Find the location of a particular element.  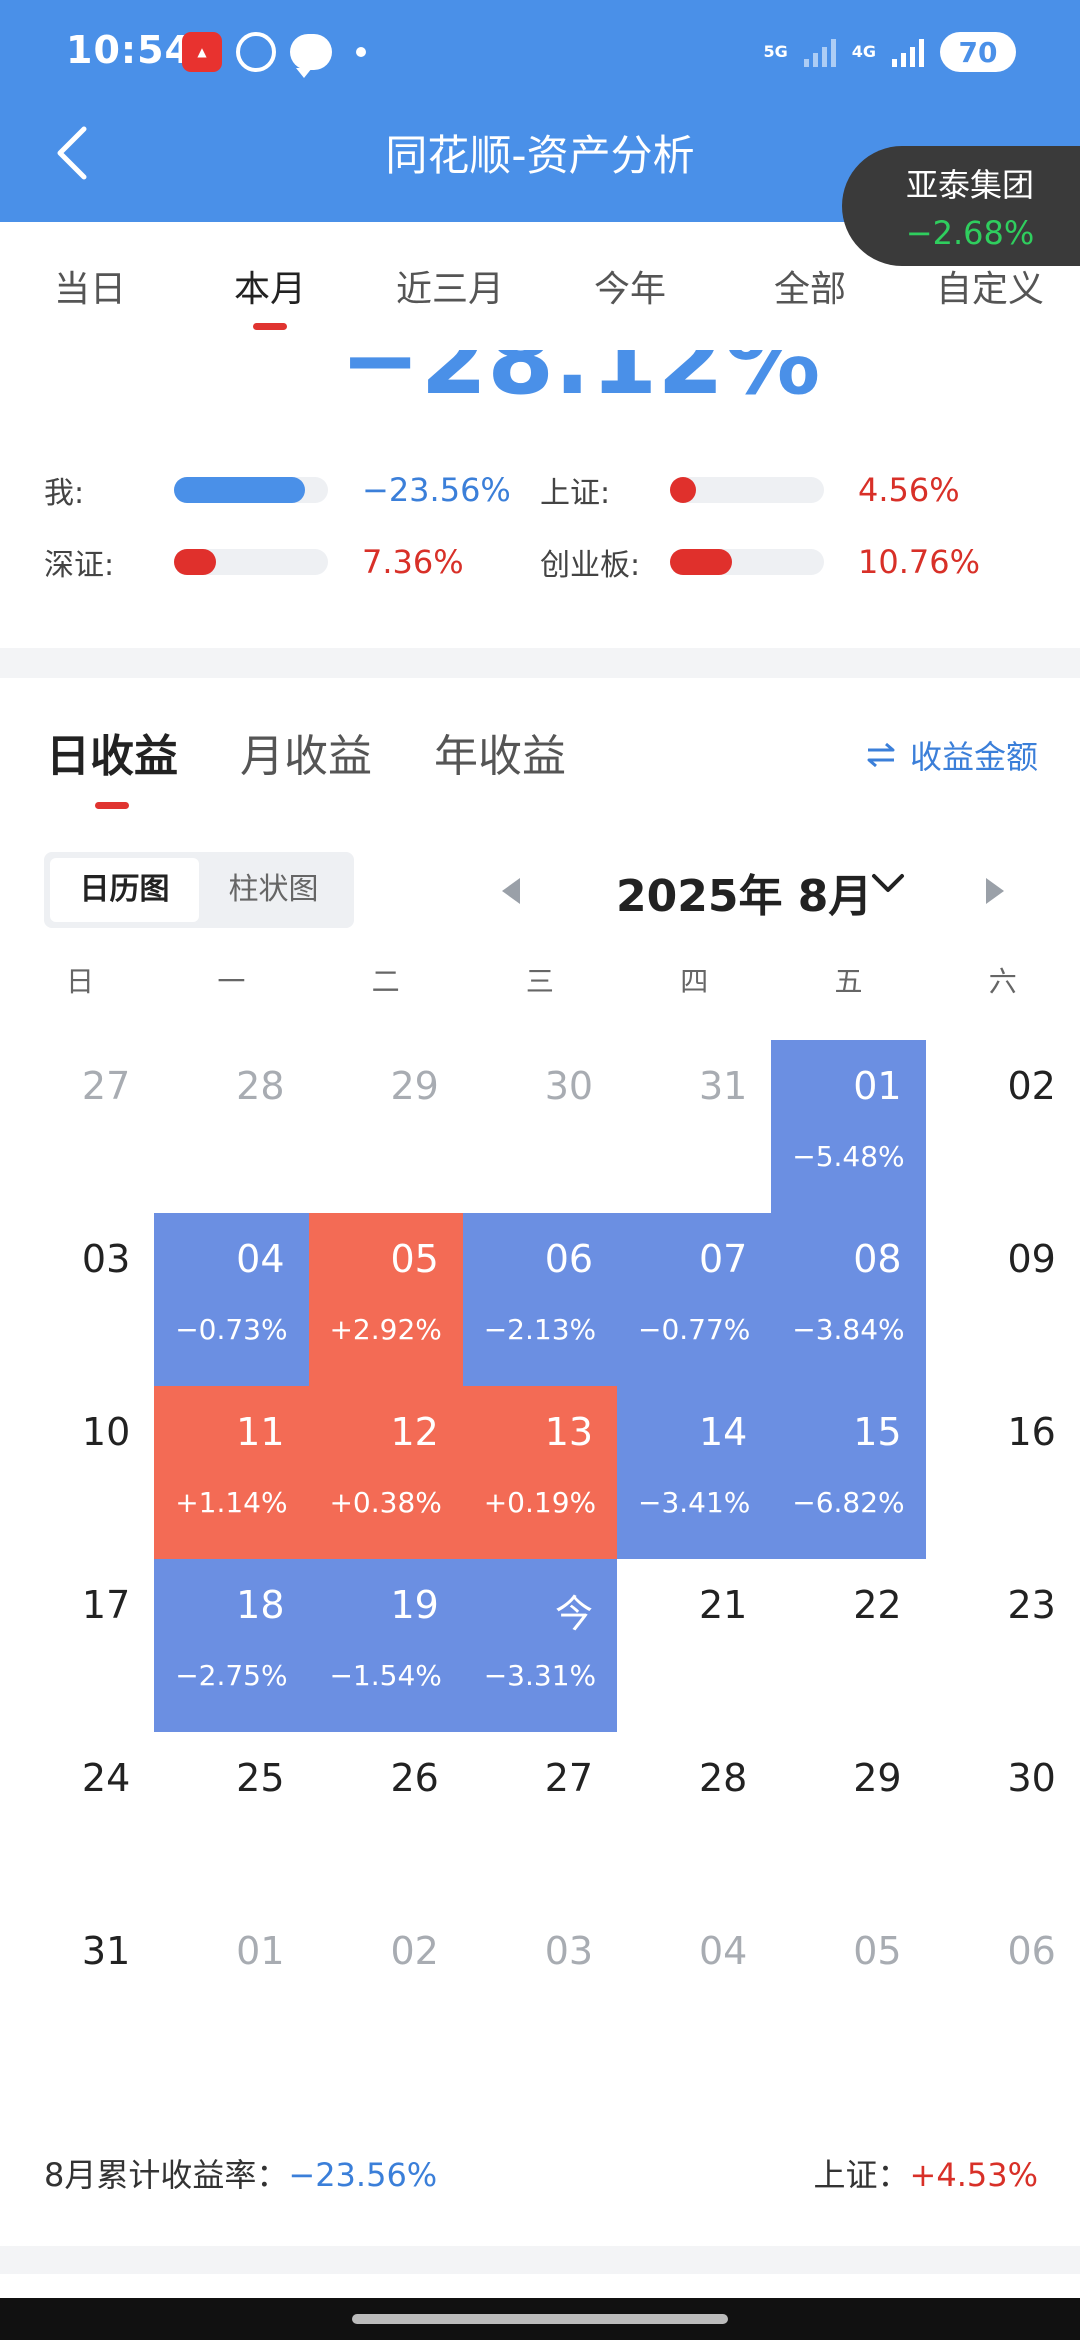

shanghai-return-label: 上证： is located at coordinates (861, 2175).